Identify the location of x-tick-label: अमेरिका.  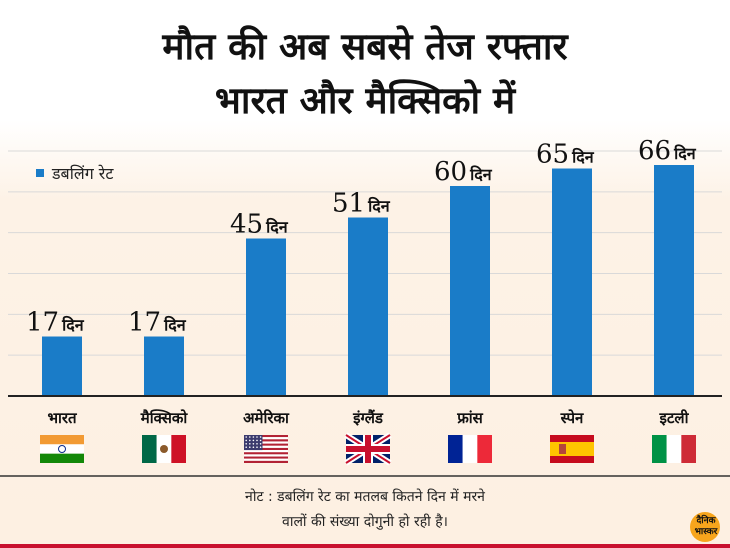
(266, 418).